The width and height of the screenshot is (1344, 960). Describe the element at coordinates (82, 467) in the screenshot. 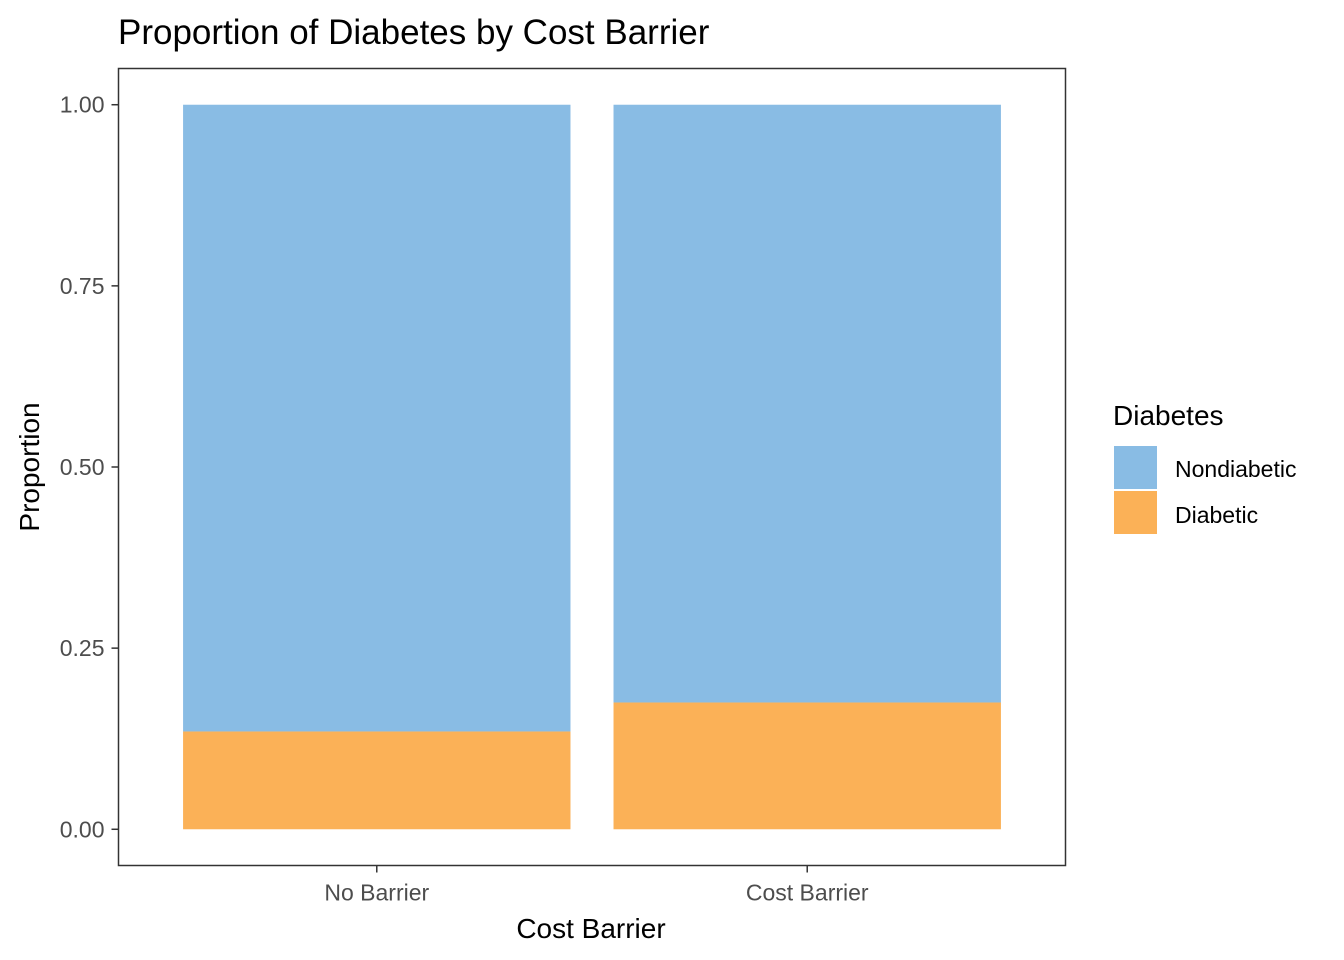

I see `y-tick-label-2: 0.50` at that location.